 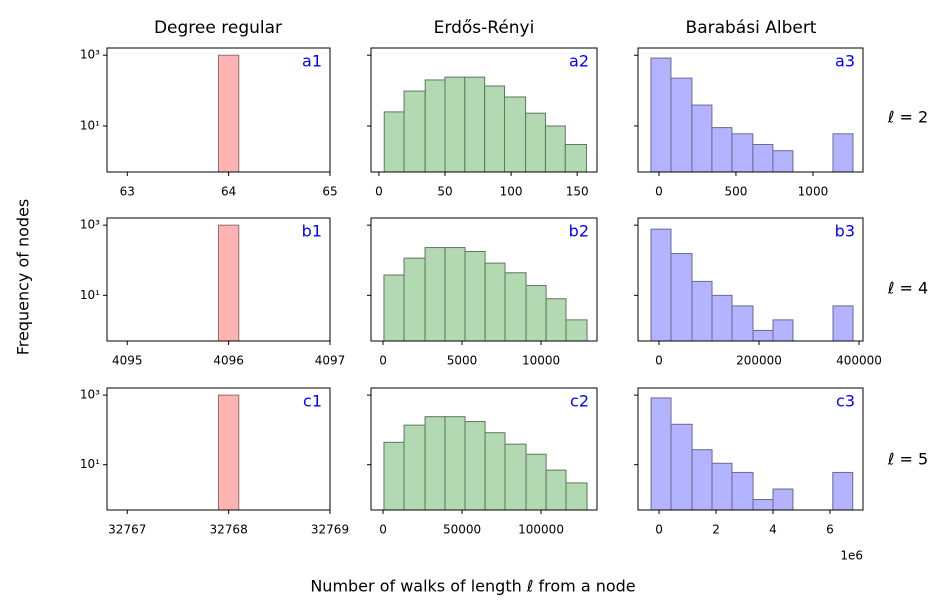 I want to click on x-tick-label: 4096, so click(x=228, y=361).